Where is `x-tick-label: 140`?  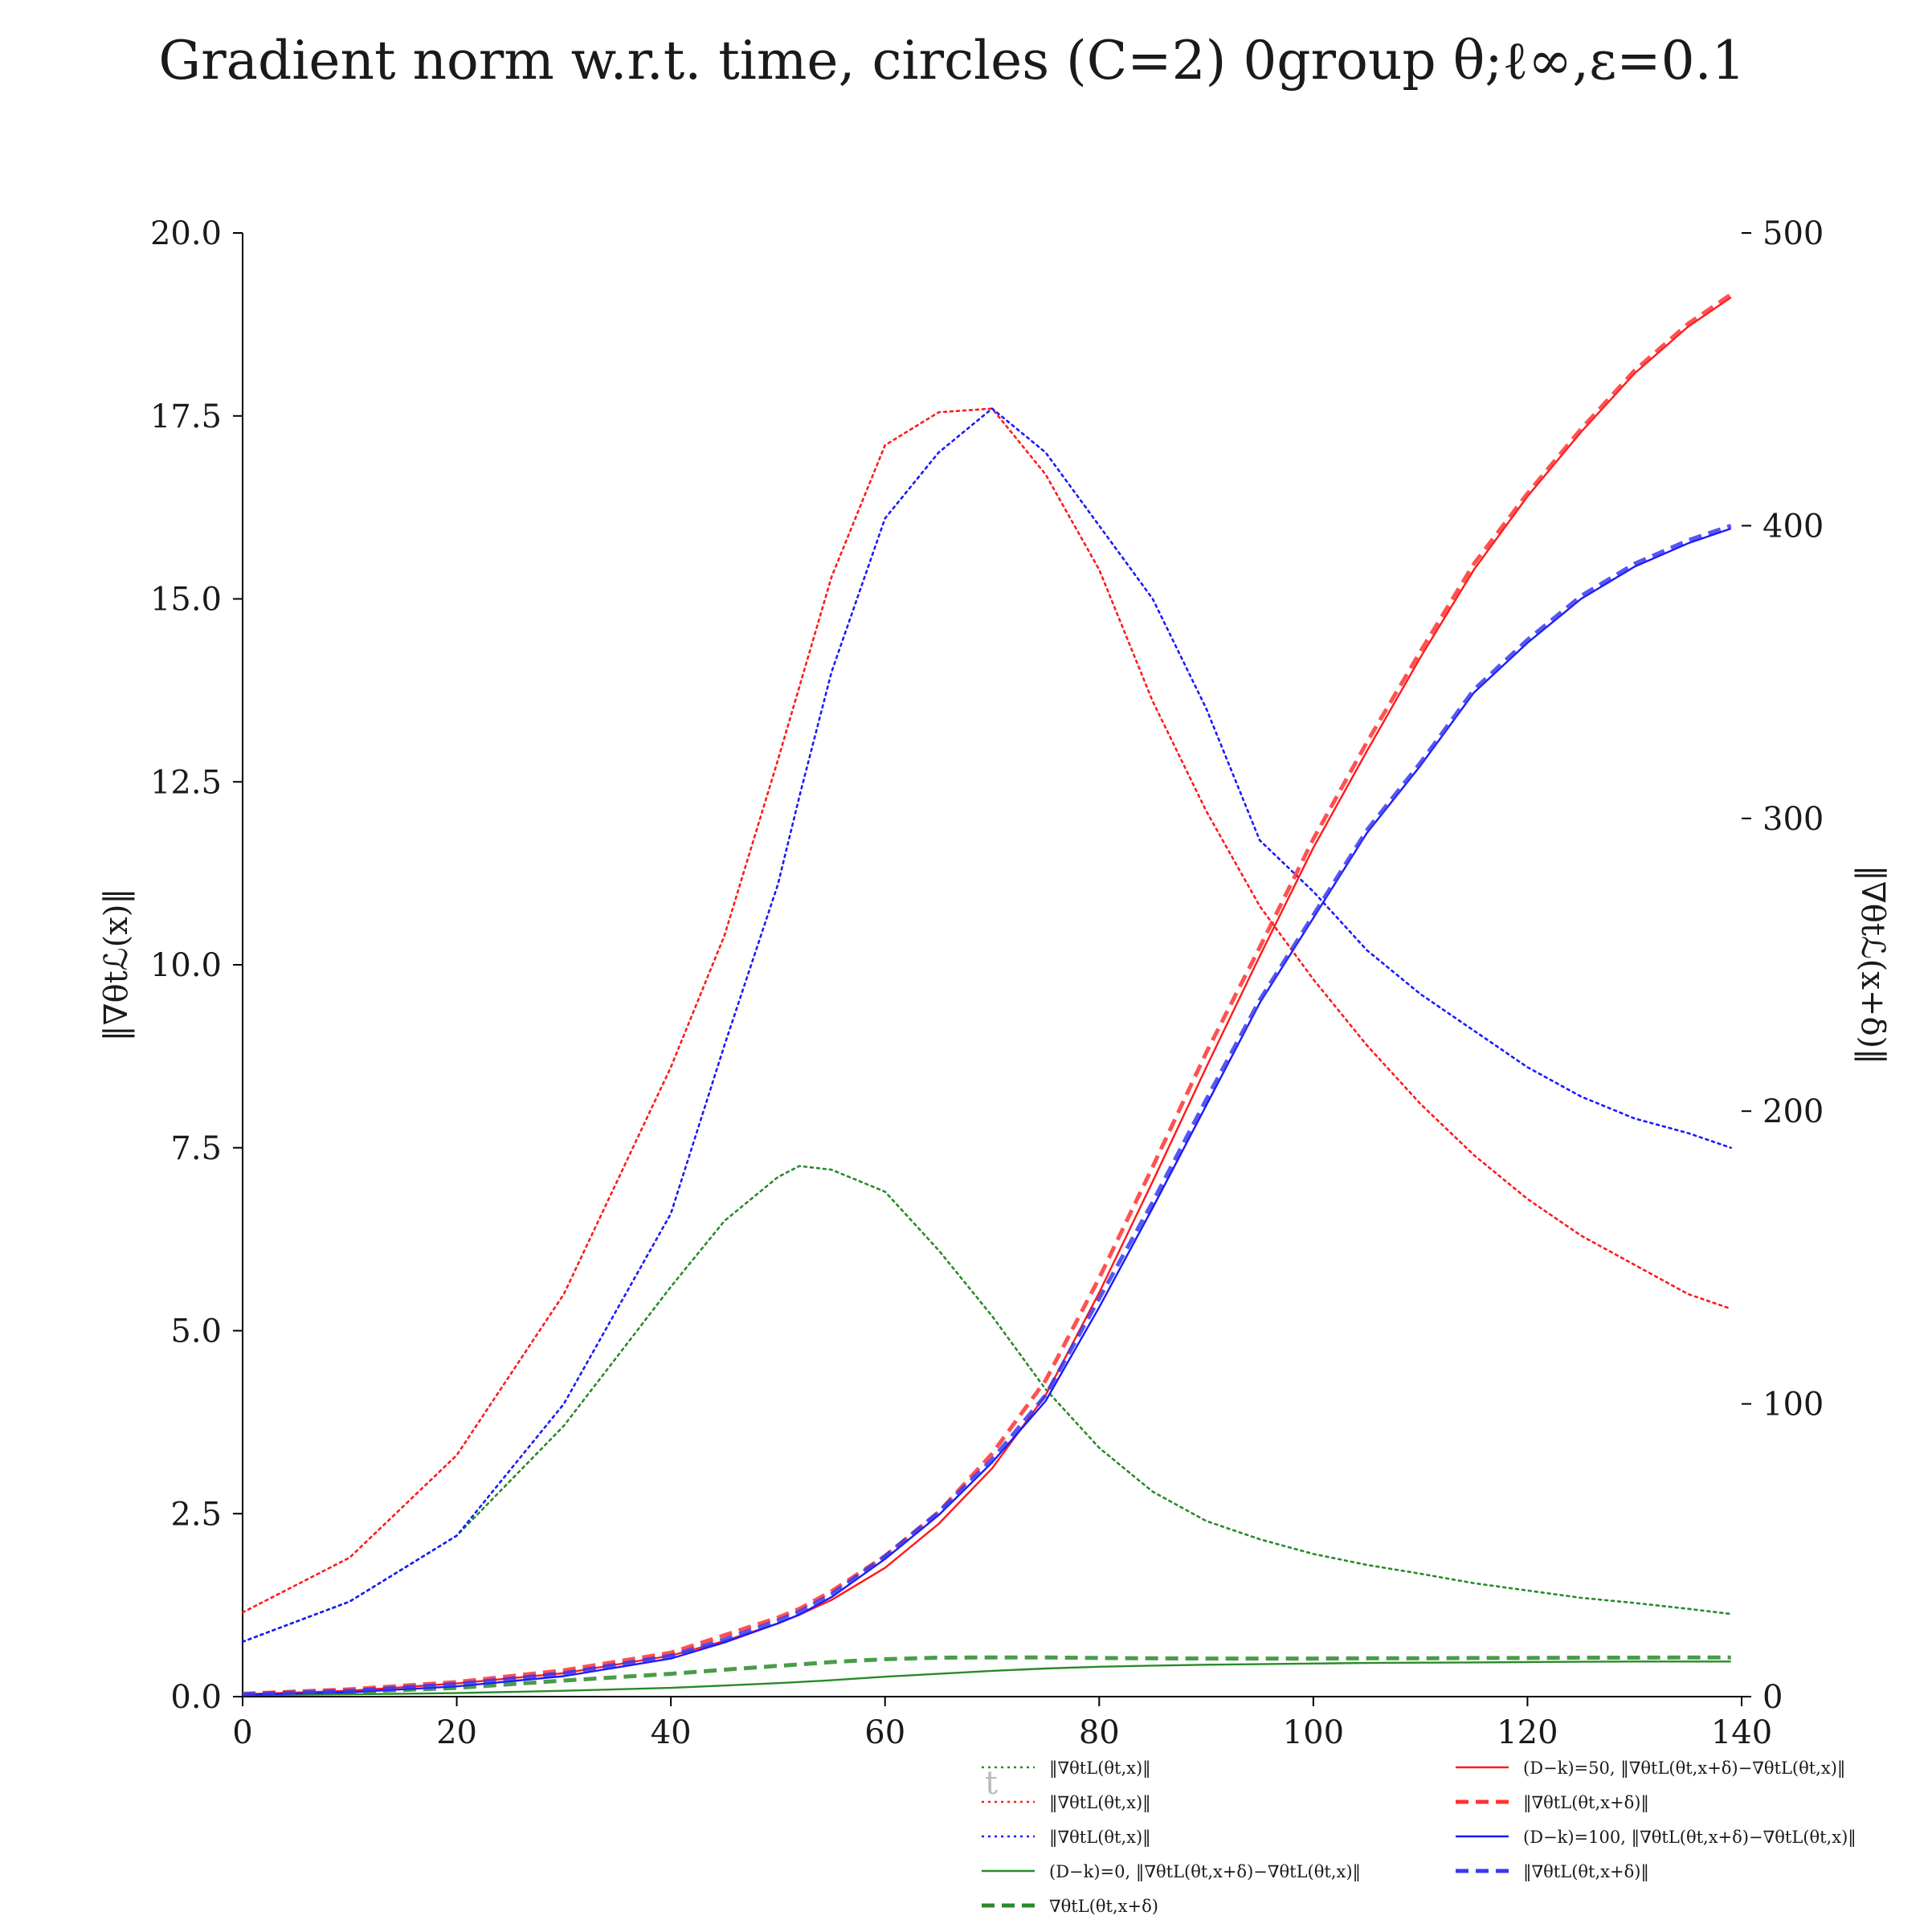
x-tick-label: 140 is located at coordinates (1741, 1732).